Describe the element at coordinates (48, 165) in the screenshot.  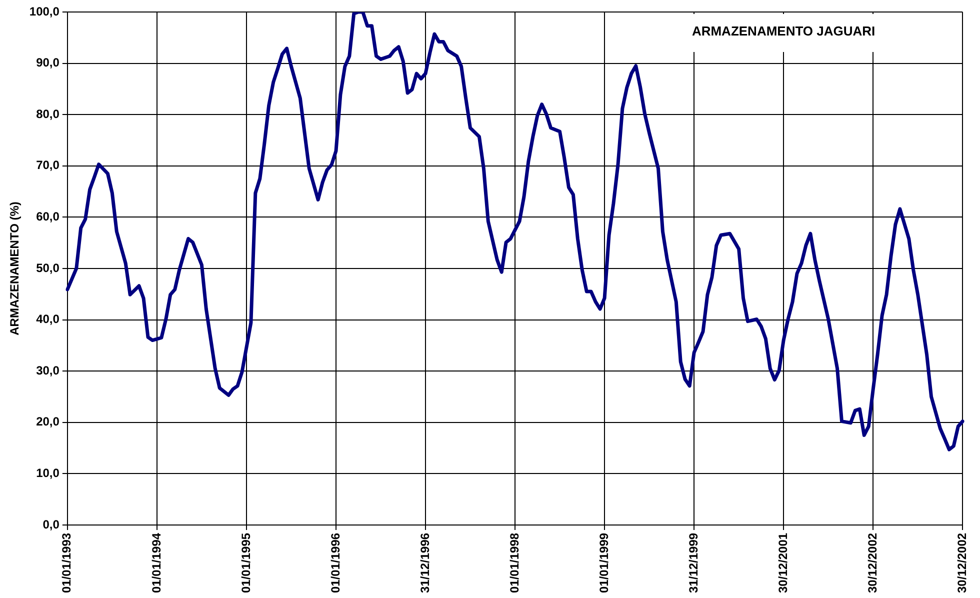
I see `y-tick-label: 70,0` at that location.